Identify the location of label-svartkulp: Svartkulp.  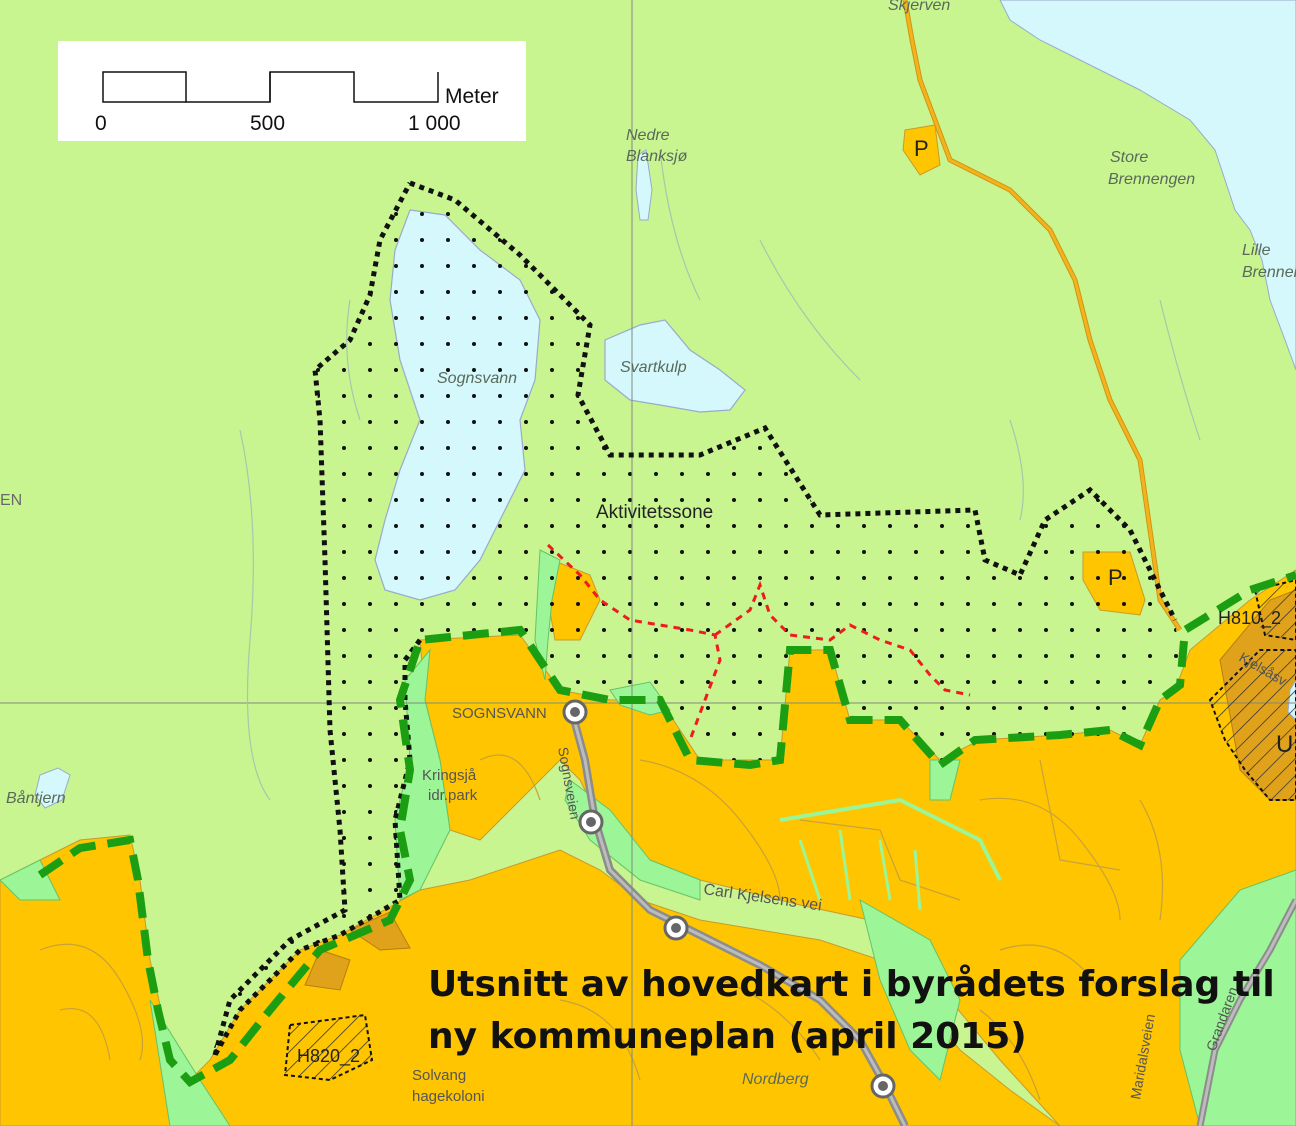
(653, 367).